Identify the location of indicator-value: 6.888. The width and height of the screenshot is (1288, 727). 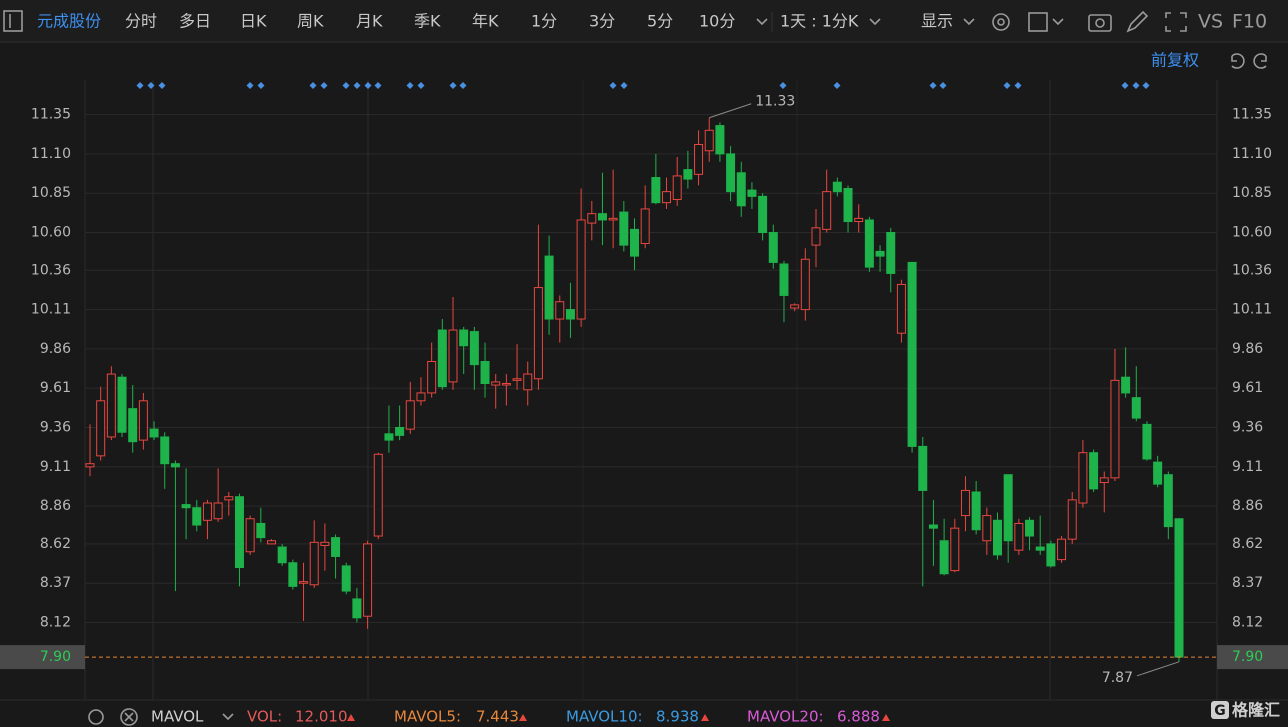
(858, 717).